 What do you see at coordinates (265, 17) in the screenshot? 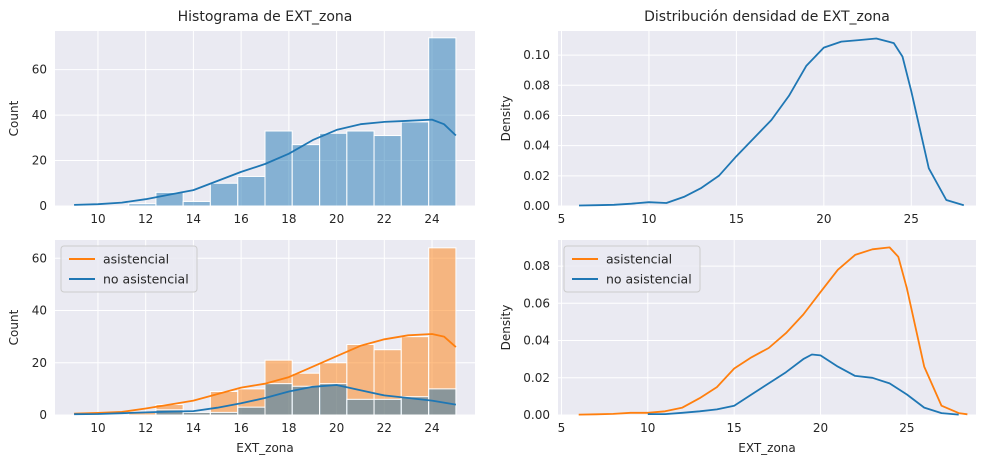
I see `chart-title: Histograma de EXT_zona` at bounding box center [265, 17].